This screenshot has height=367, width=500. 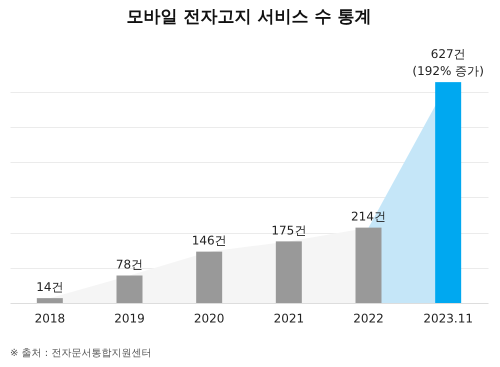 What do you see at coordinates (368, 319) in the screenshot?
I see `x-tick-label: 2022` at bounding box center [368, 319].